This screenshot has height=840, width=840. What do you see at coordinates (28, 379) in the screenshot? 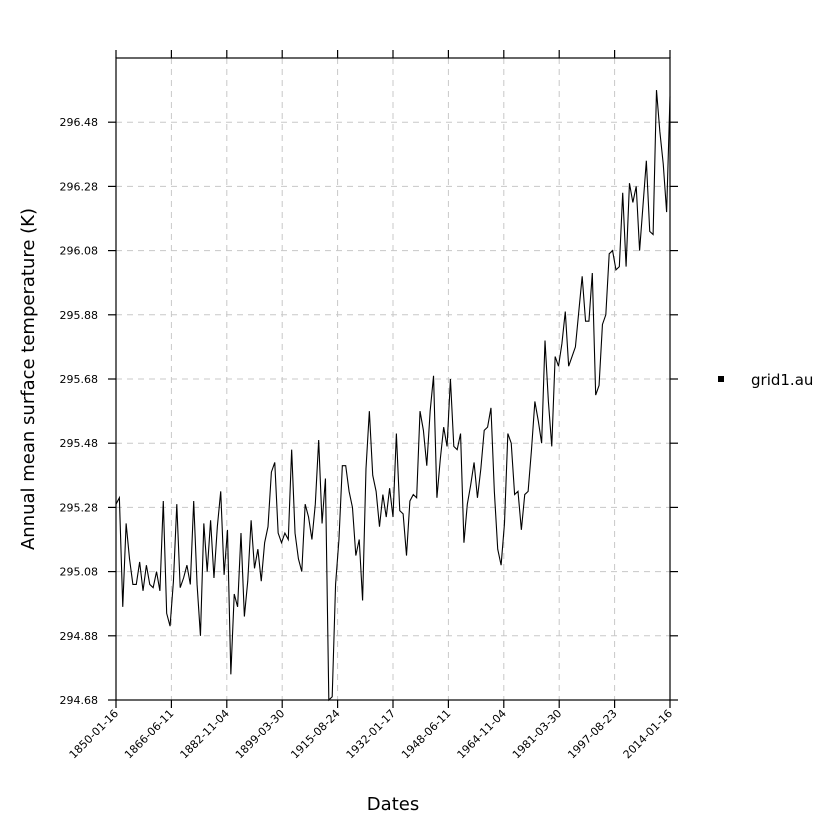
I see `y-axis-title: Annual mean surface temperature (K)` at bounding box center [28, 379].